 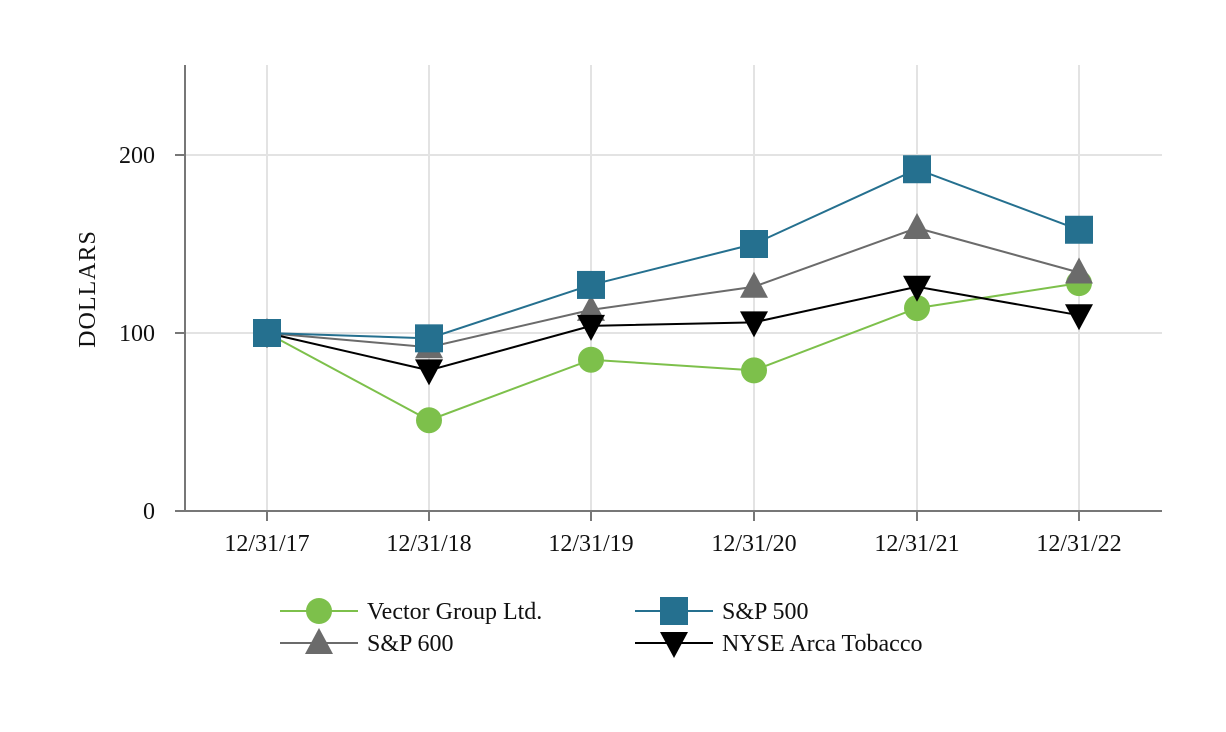 I want to click on legend-label: NYSE Arca Tobacco, so click(x=822, y=644).